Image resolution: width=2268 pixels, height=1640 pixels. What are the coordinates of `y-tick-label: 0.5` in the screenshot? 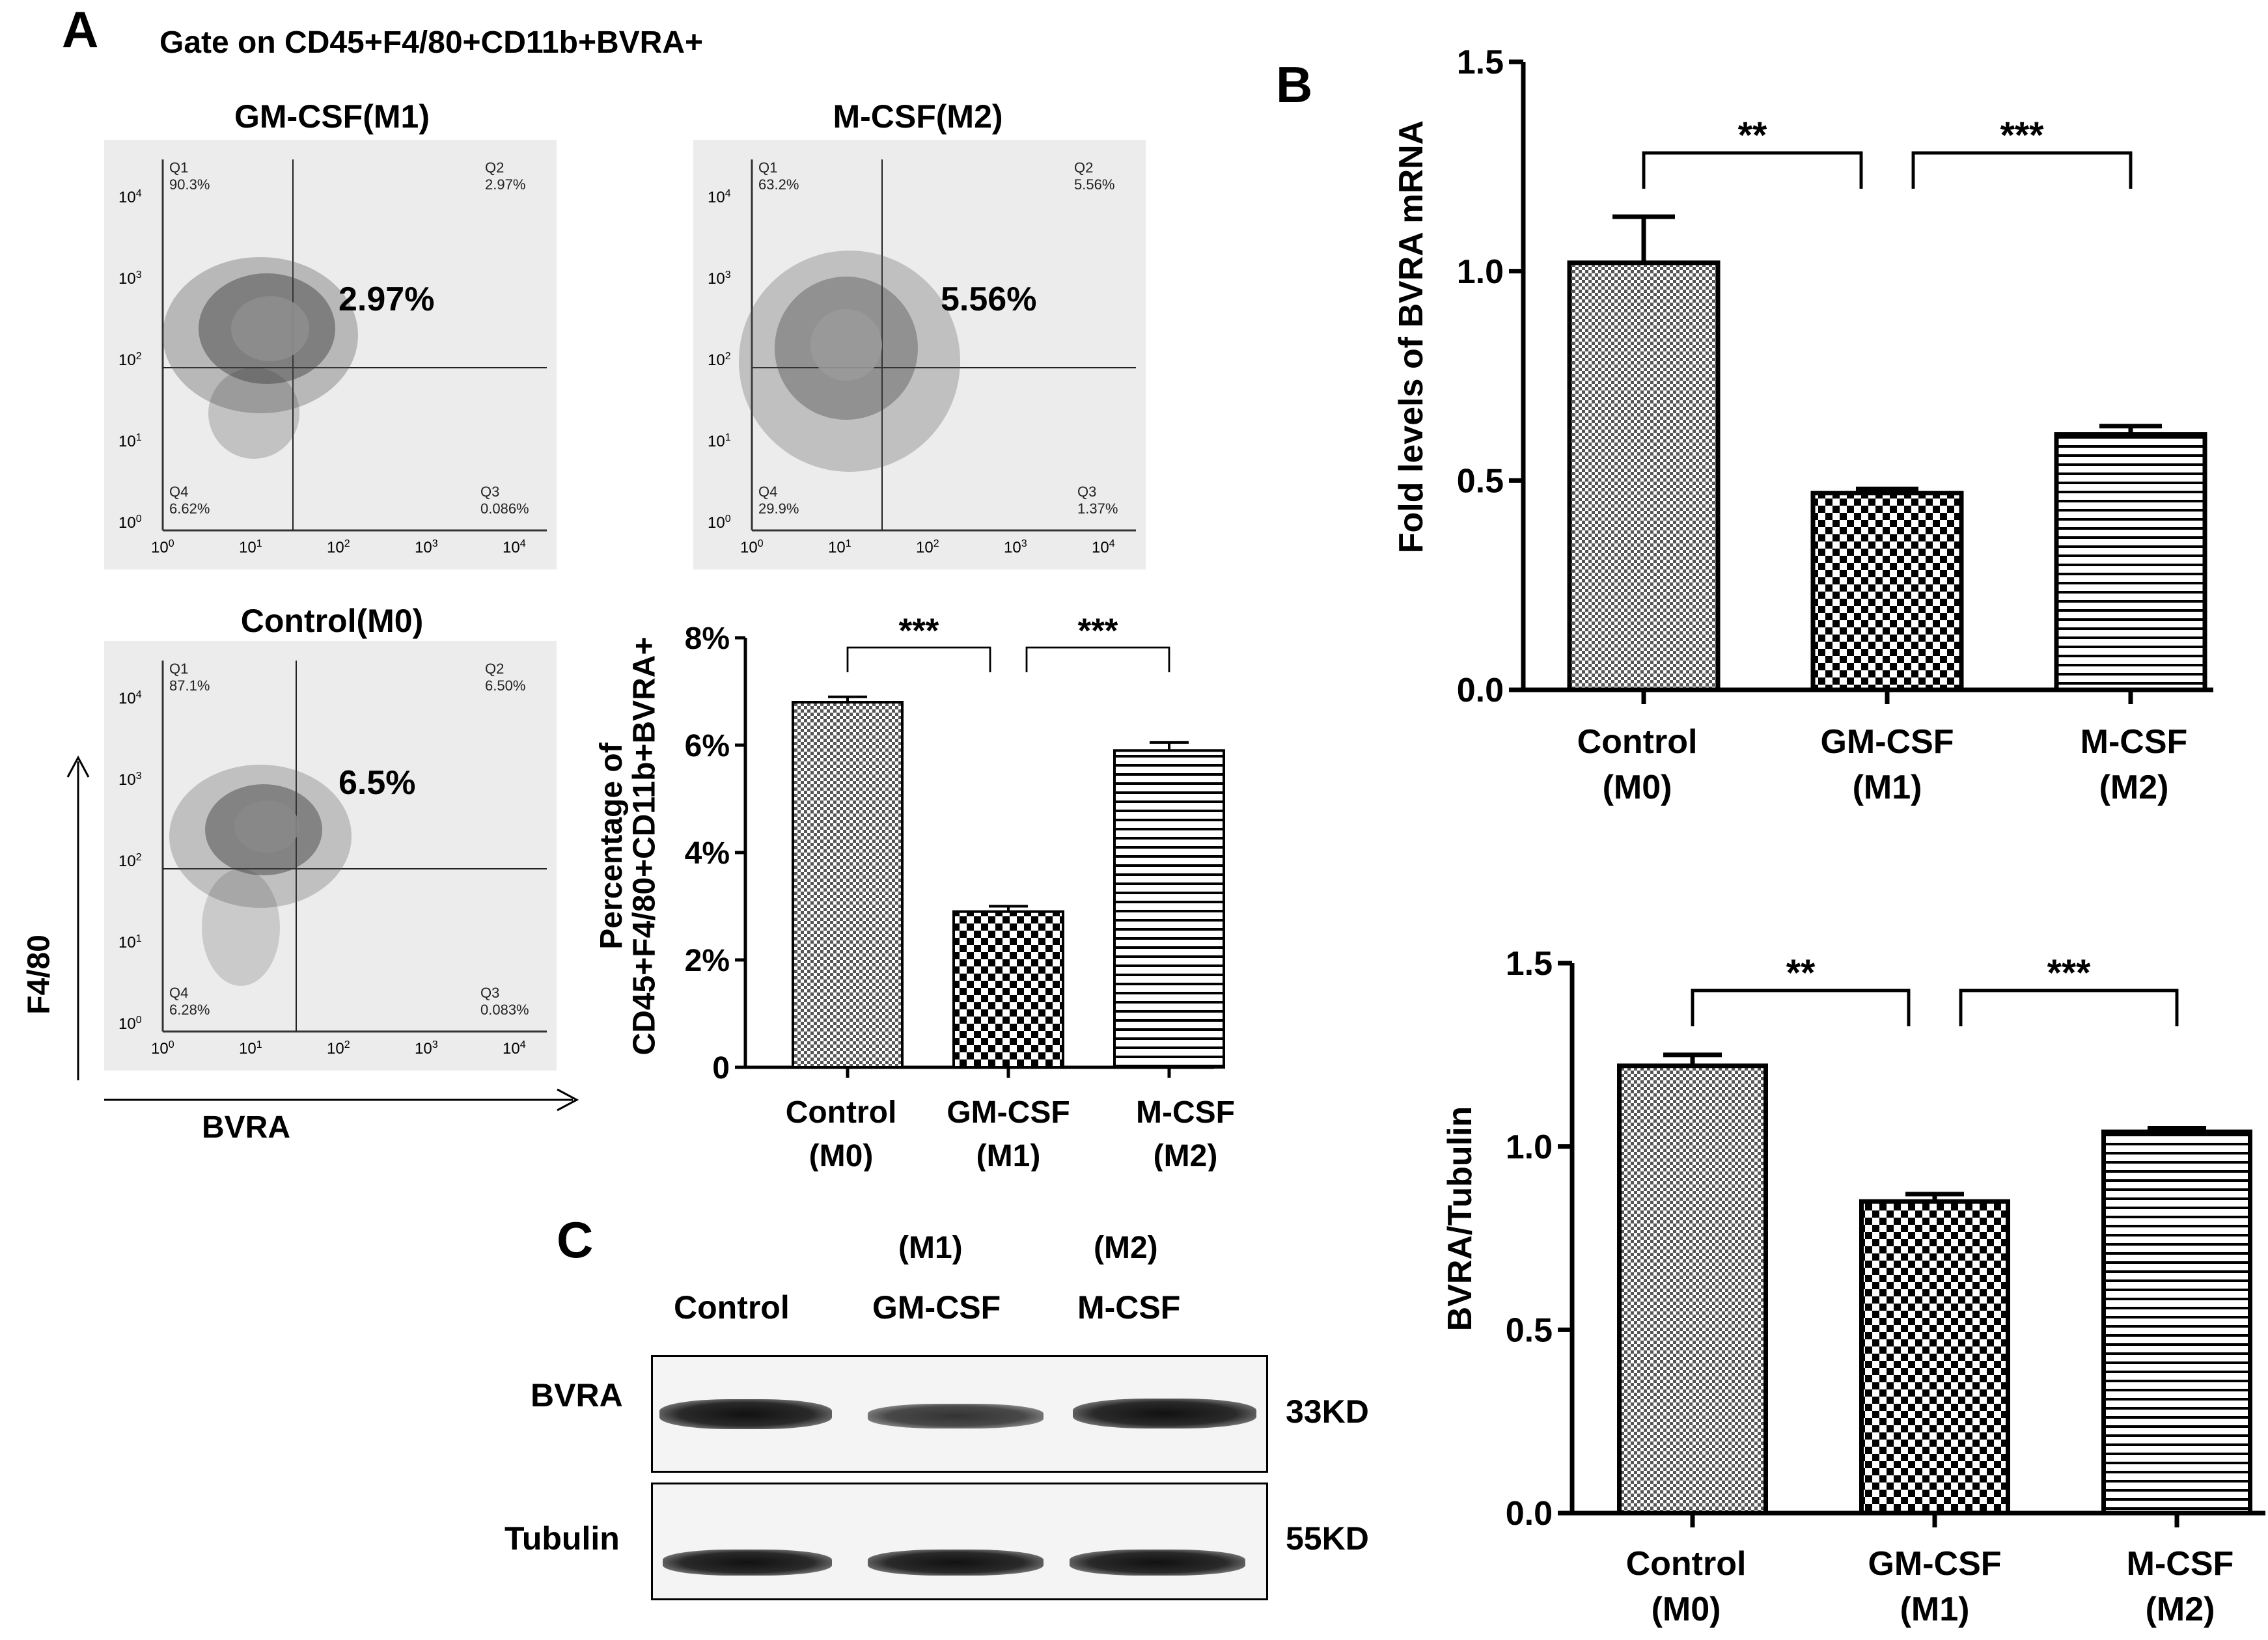 It's located at (1529, 1331).